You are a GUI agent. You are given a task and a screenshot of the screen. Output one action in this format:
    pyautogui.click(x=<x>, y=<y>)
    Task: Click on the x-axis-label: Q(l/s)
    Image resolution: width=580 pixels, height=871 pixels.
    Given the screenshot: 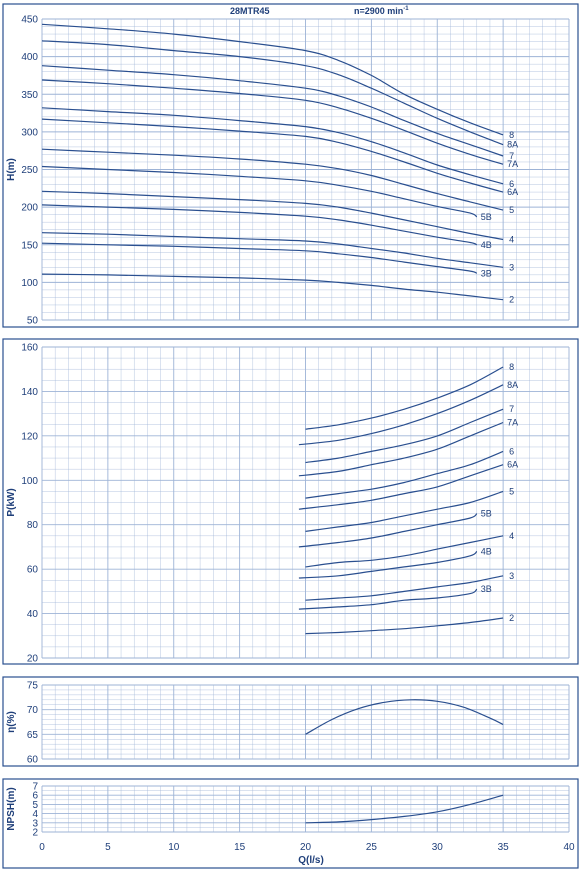 What is the action you would take?
    pyautogui.click(x=311, y=860)
    